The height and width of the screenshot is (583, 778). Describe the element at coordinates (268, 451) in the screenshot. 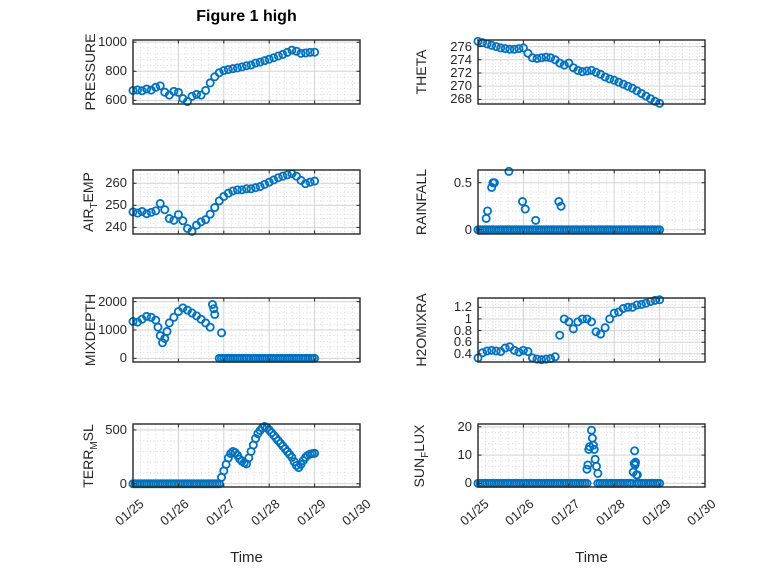

I see `data-series-terr-msl` at that location.